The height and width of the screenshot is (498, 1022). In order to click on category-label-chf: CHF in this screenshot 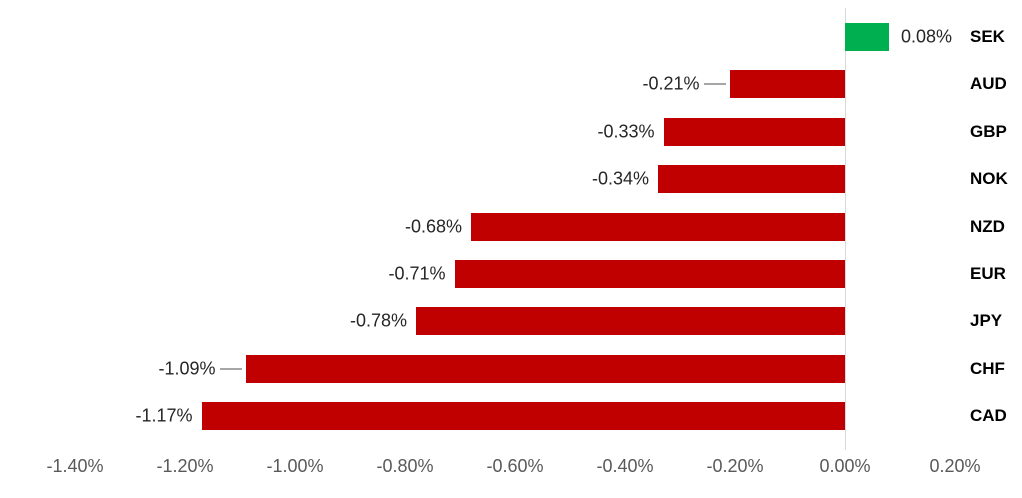, I will do `click(987, 368)`.